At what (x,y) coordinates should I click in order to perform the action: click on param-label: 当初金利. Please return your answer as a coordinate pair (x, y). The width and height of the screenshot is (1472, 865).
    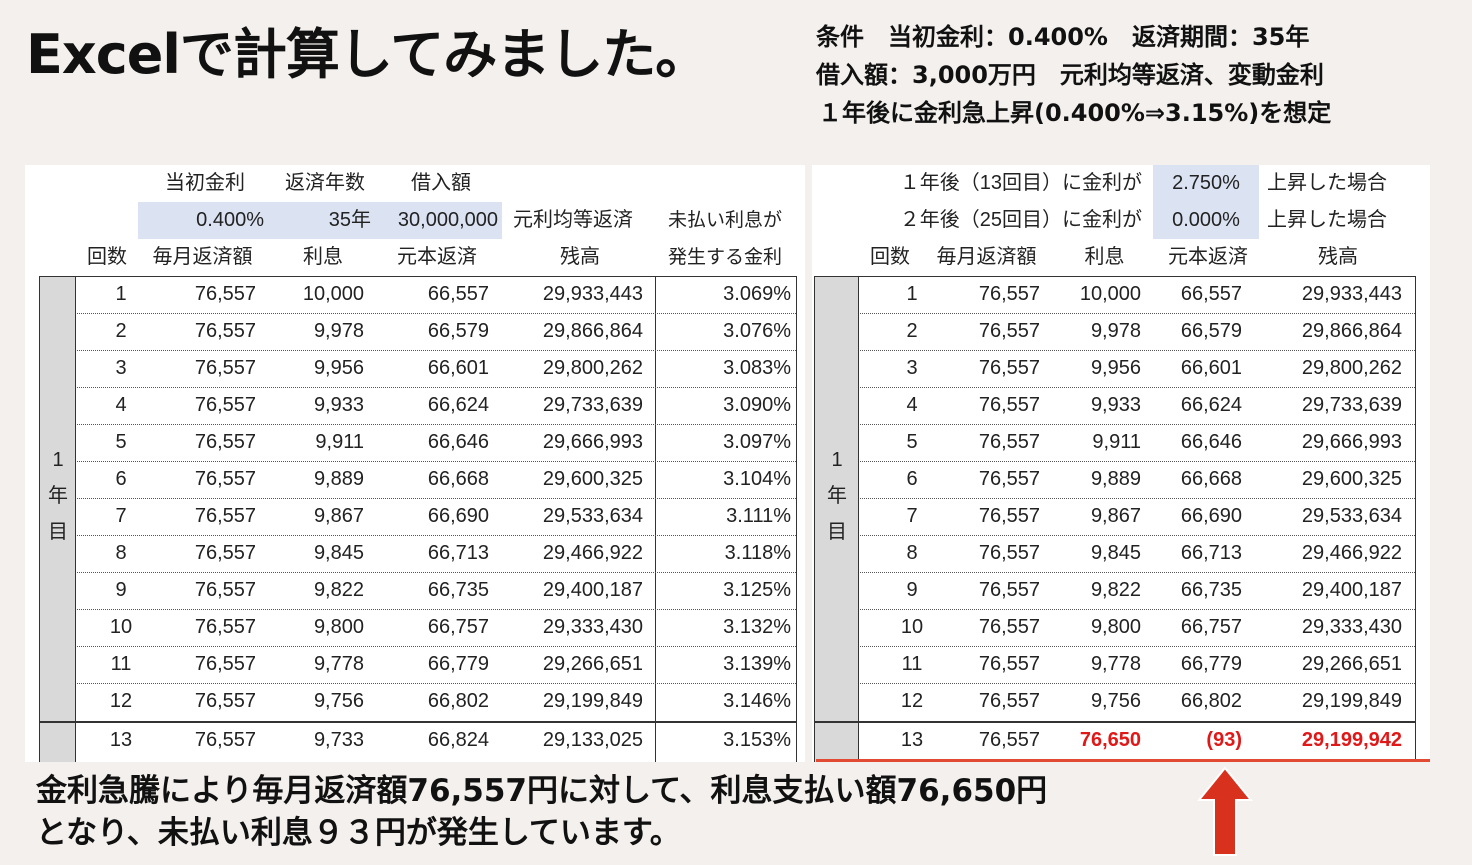
    Looking at the image, I should click on (205, 183).